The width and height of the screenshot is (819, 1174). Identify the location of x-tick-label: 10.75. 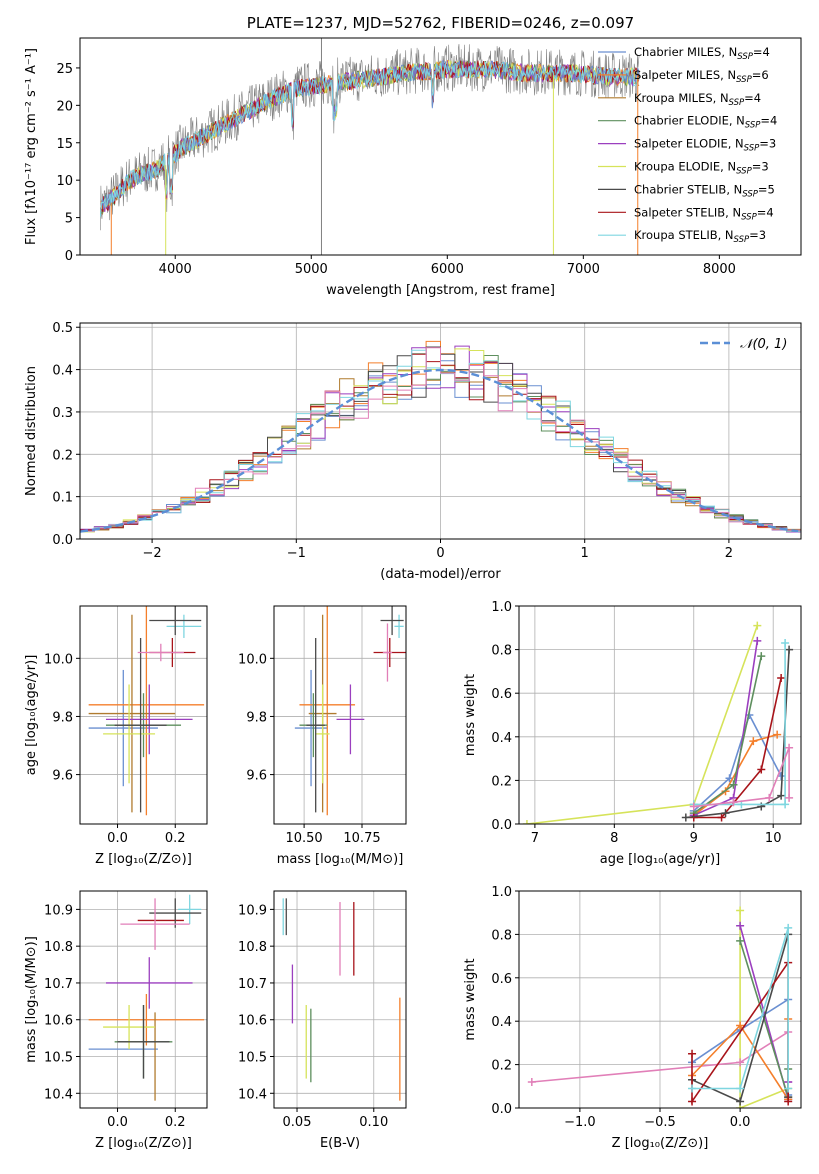
(361, 838).